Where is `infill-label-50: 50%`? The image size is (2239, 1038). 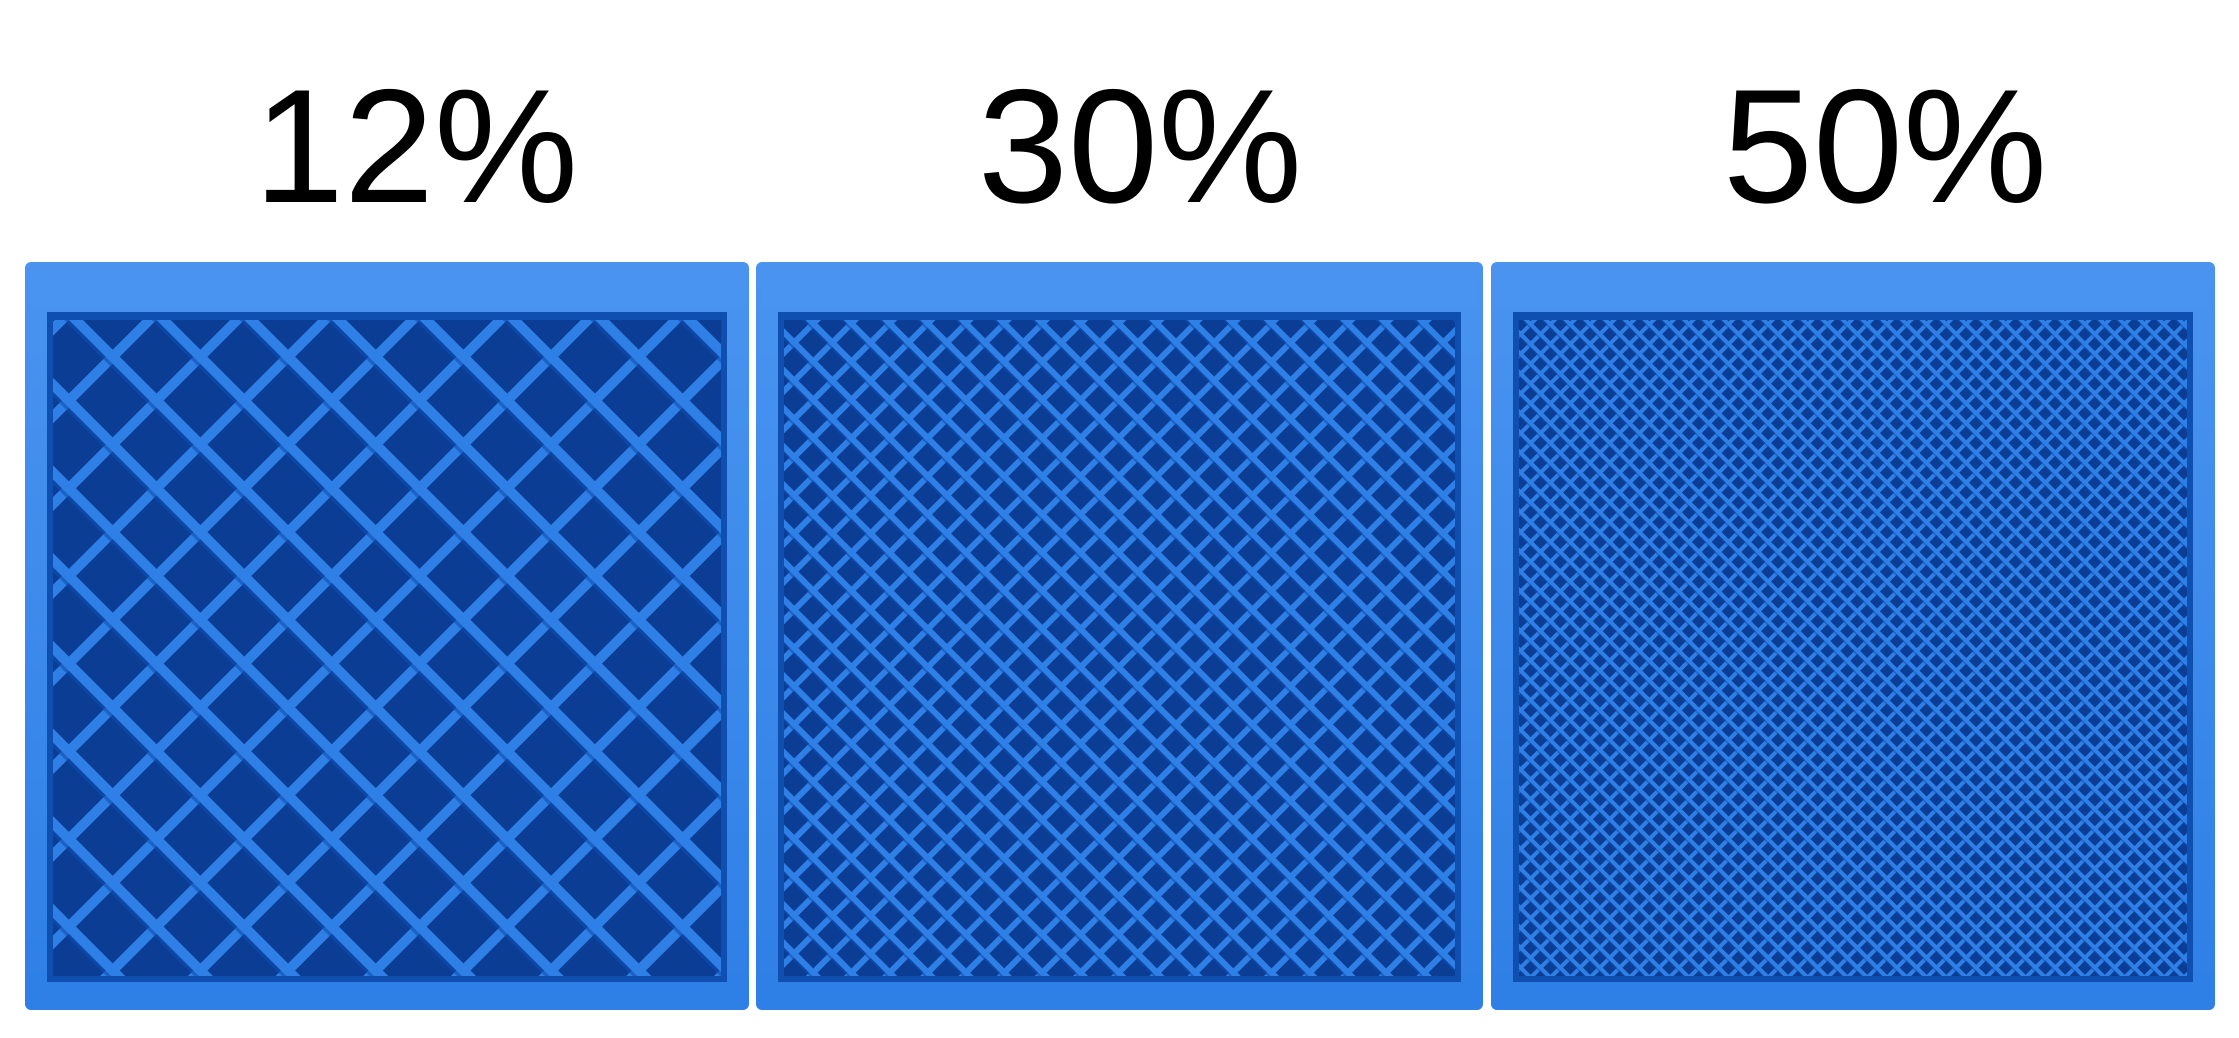 infill-label-50: 50% is located at coordinates (1885, 146).